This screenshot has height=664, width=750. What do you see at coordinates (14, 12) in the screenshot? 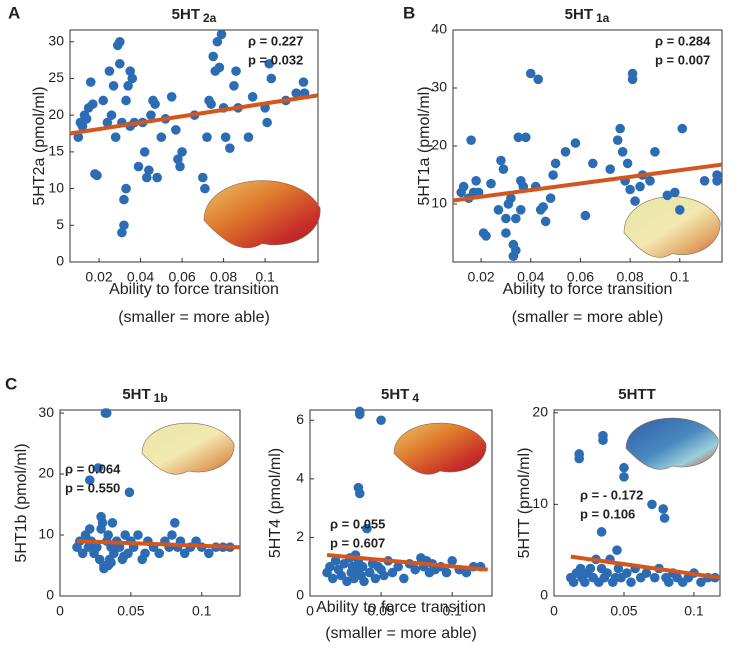
I see `panel-label: A` at bounding box center [14, 12].